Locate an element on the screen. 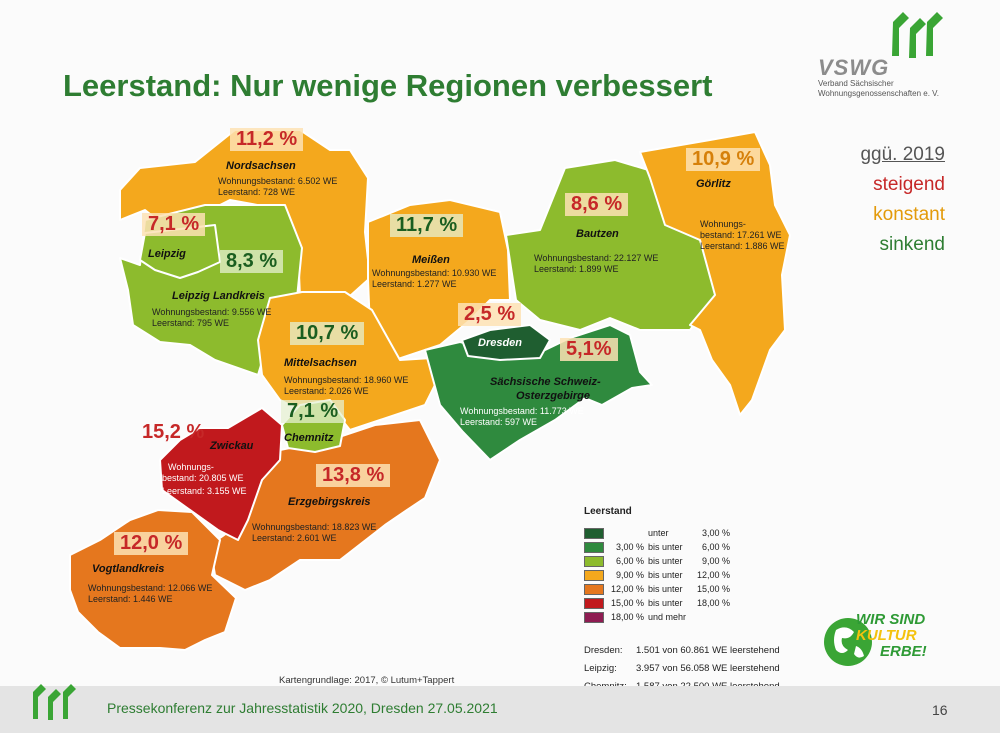 The width and height of the screenshot is (1000, 733). legend-lo: 6,00 % is located at coordinates (629, 561).